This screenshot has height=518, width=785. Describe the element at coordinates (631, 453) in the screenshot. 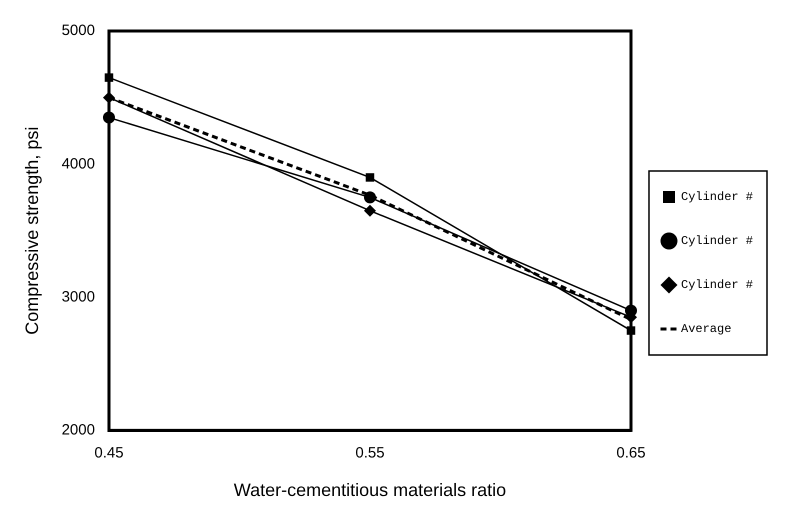

I see `x-tick-label: 0.65` at that location.